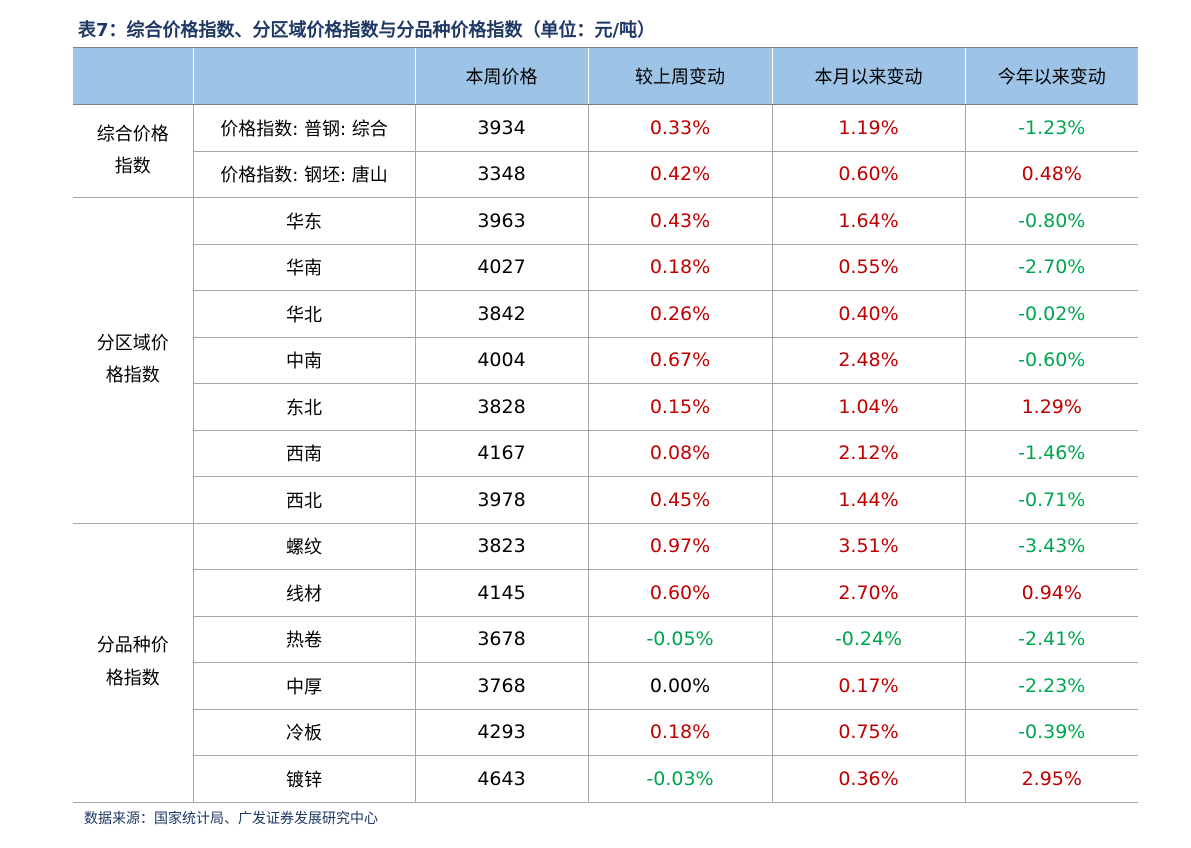 The height and width of the screenshot is (848, 1191). Describe the element at coordinates (501, 546) in the screenshot. I see `price-cell: 3823` at that location.